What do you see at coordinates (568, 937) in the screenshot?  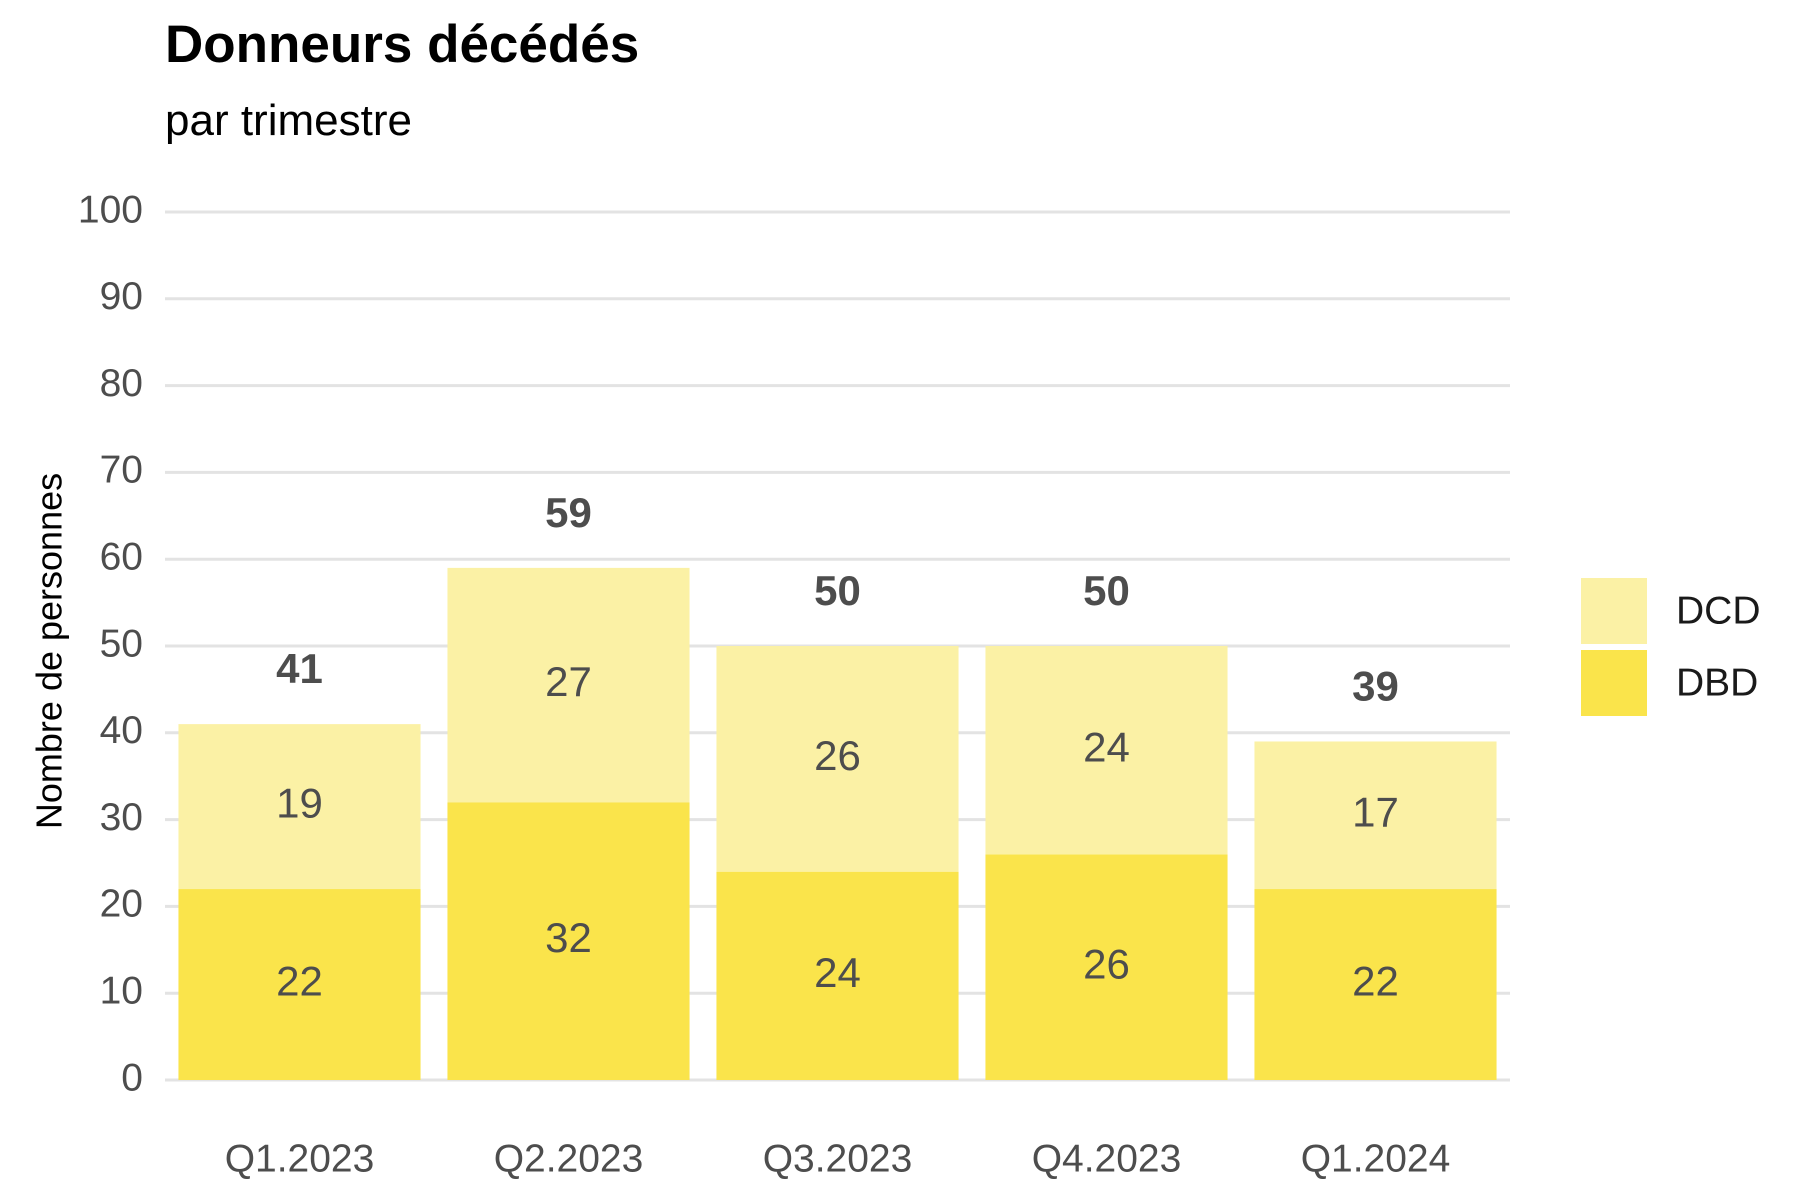 I see `segment-value-label: 32` at bounding box center [568, 937].